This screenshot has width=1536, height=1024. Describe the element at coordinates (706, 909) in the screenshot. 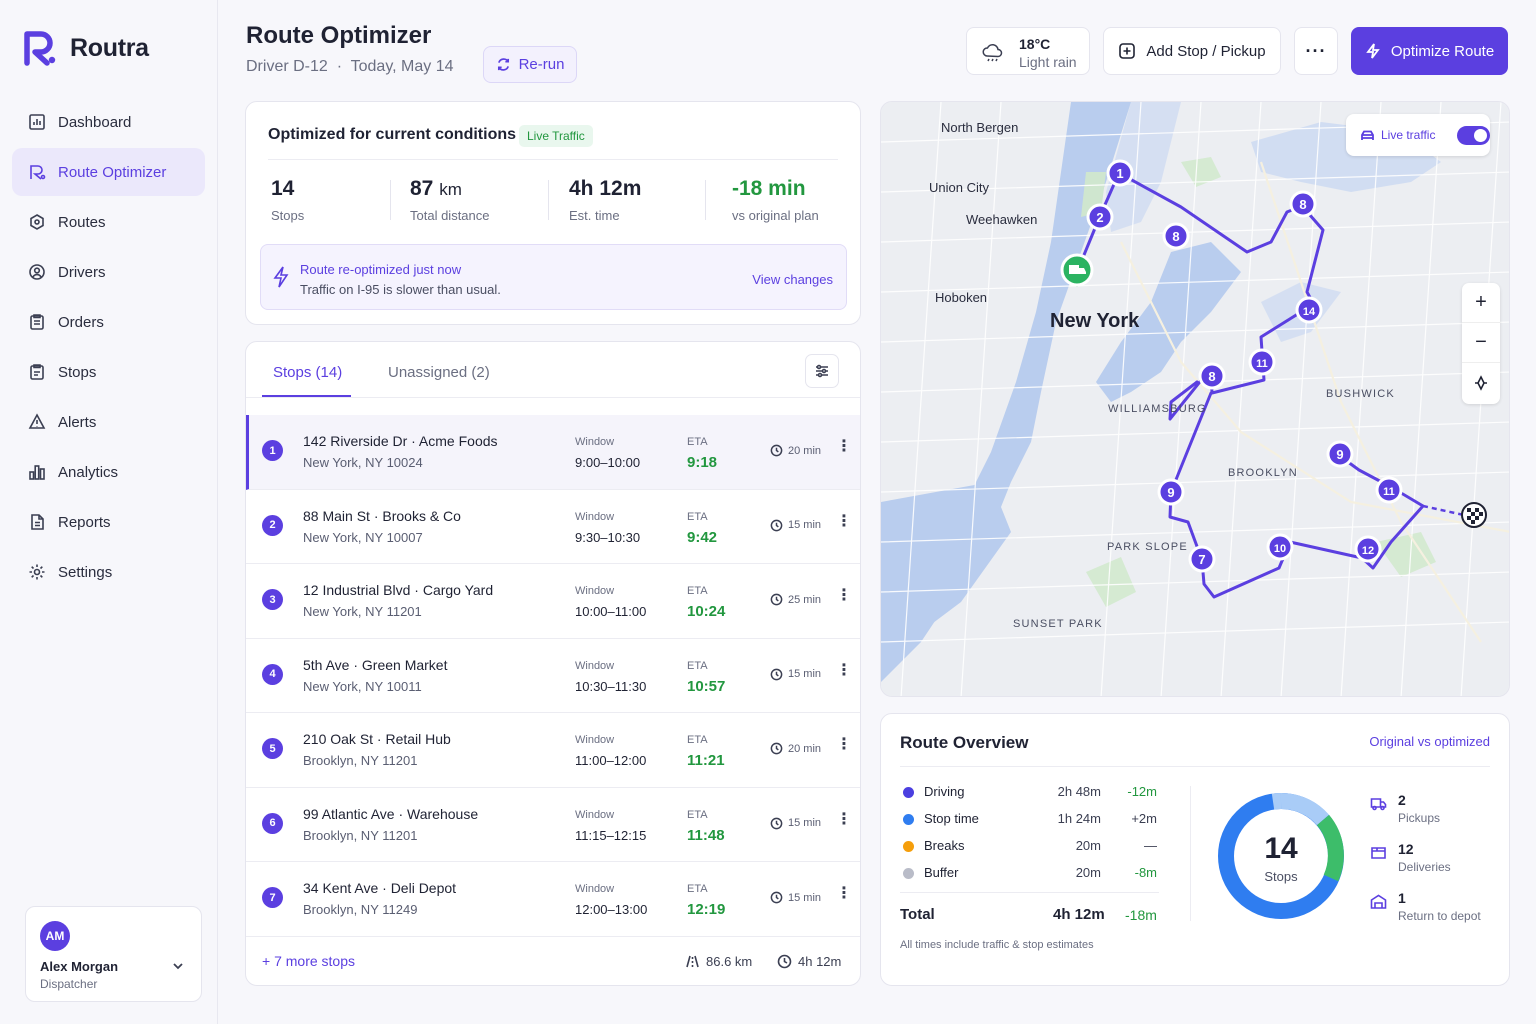

I see `eta-value: 12:19` at that location.